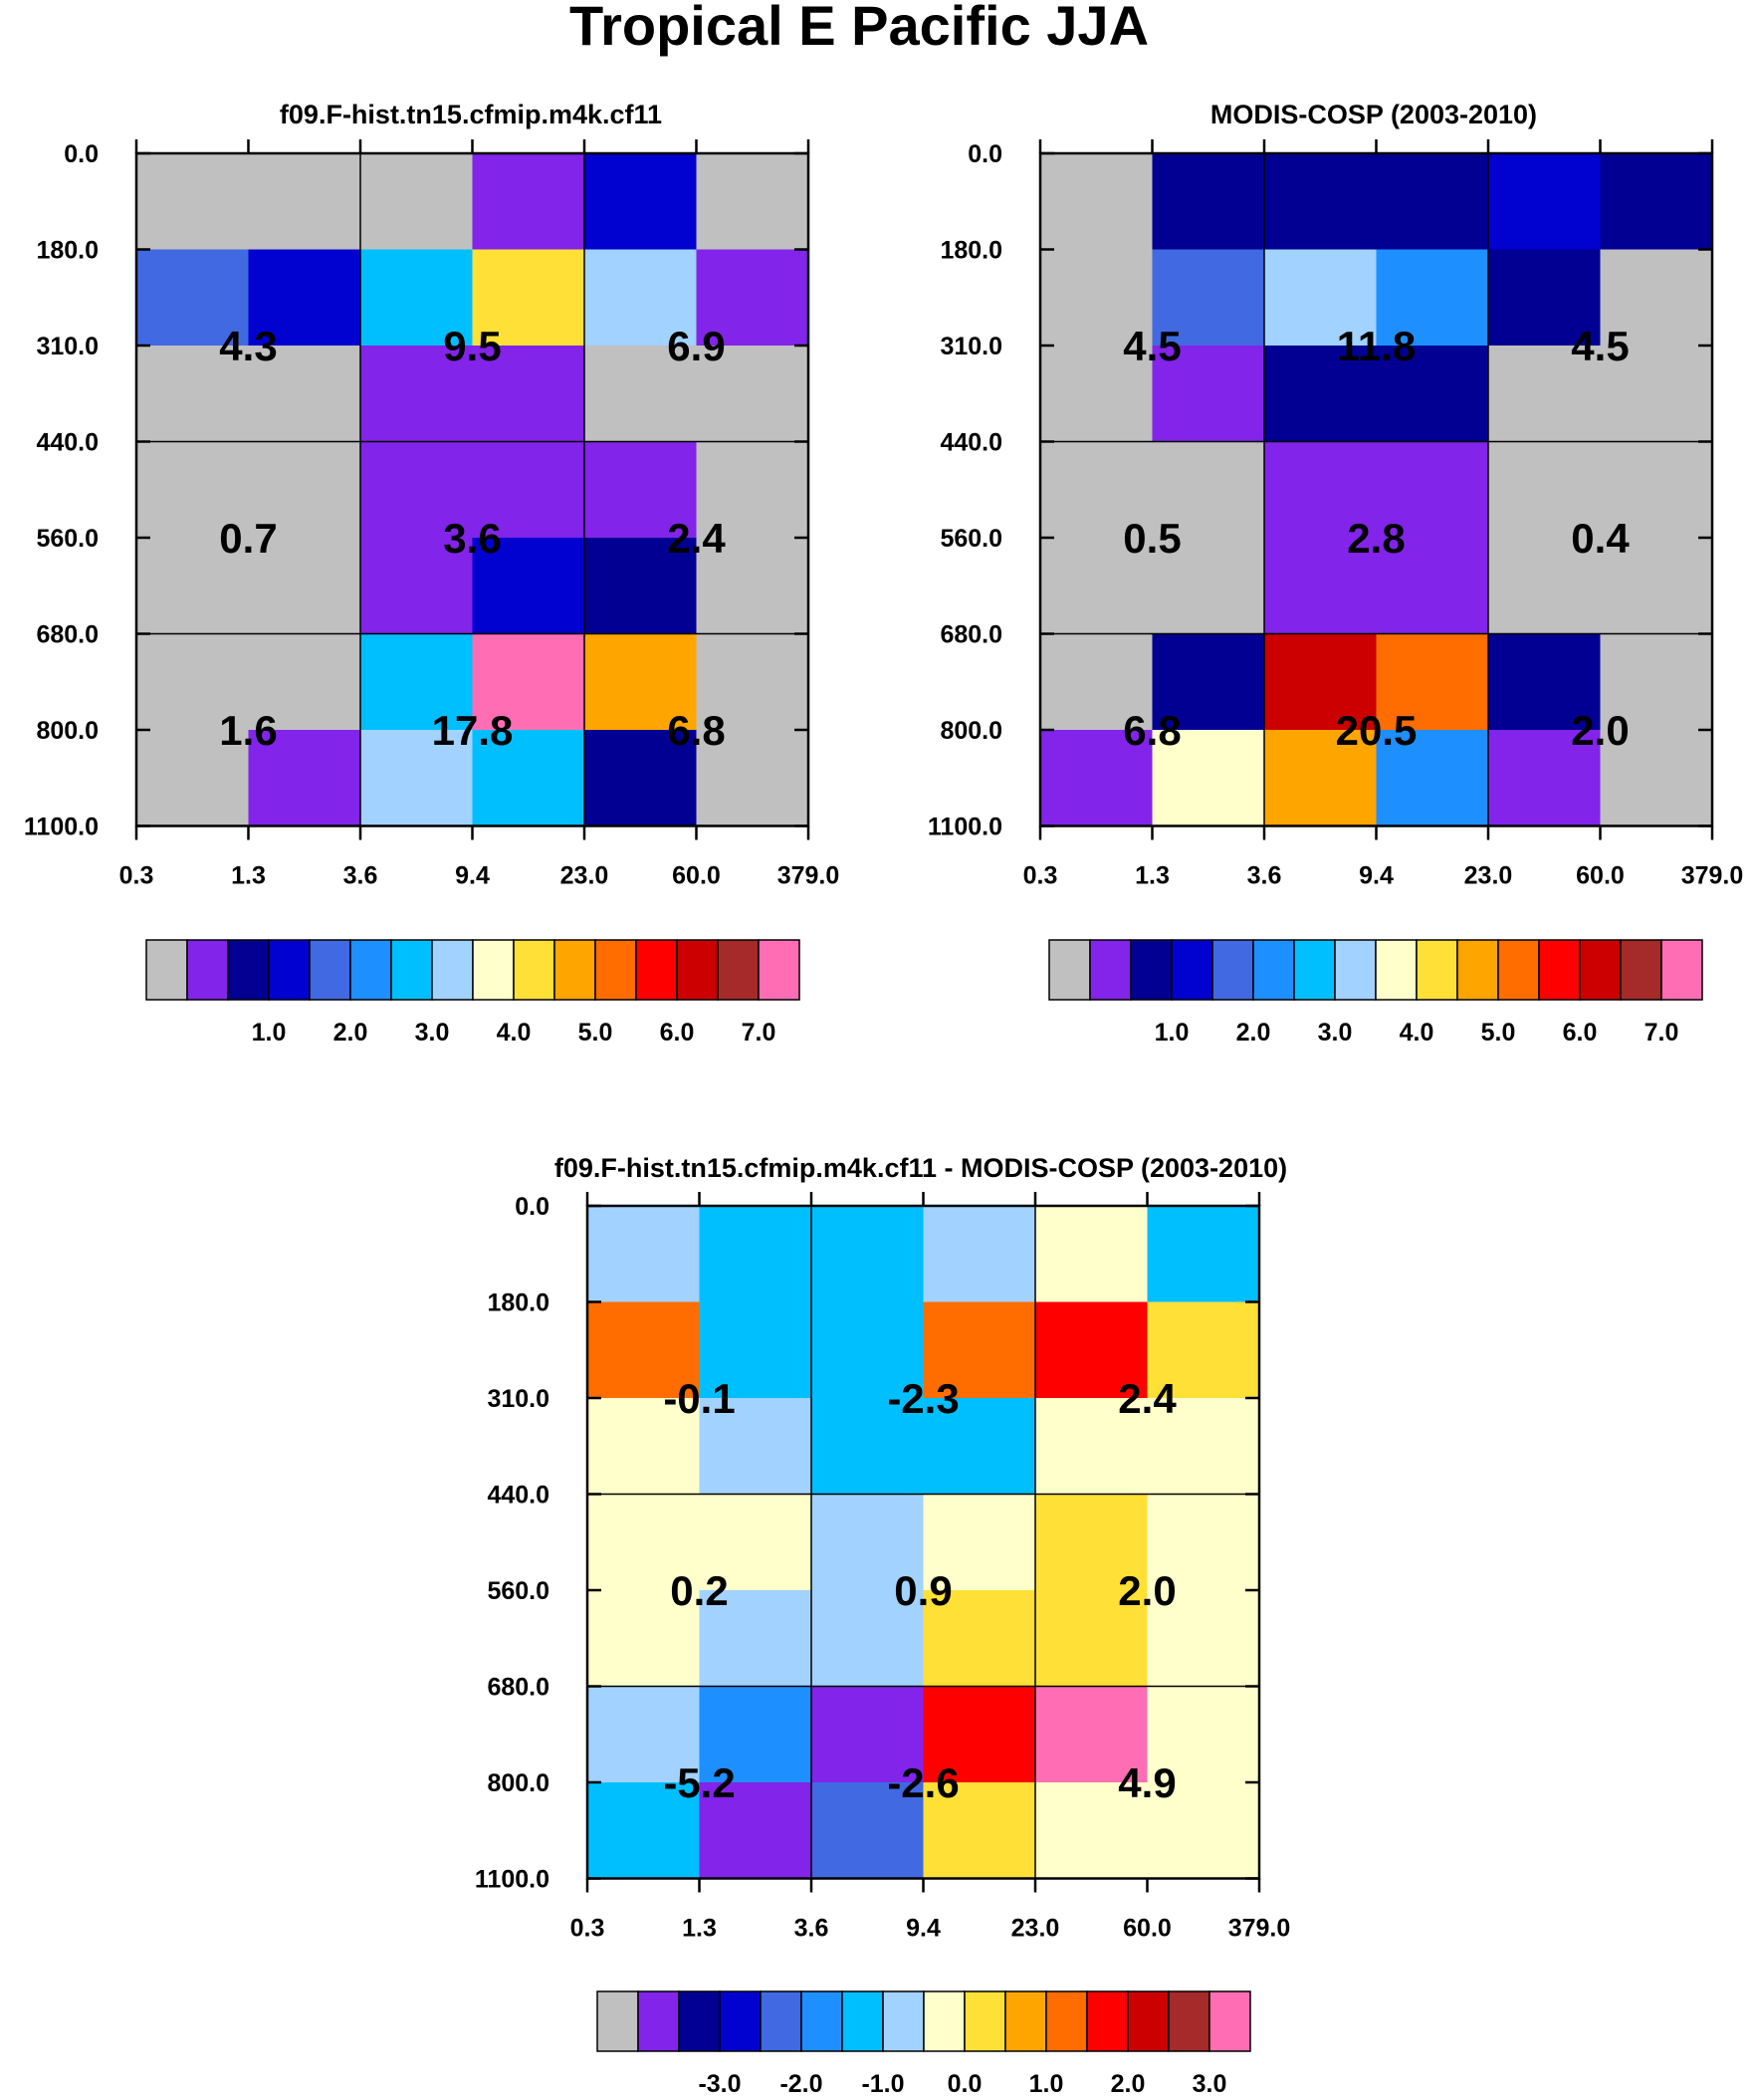 This screenshot has height=2100, width=1755. What do you see at coordinates (965, 2084) in the screenshot?
I see `colorbar-label: 0.0` at bounding box center [965, 2084].